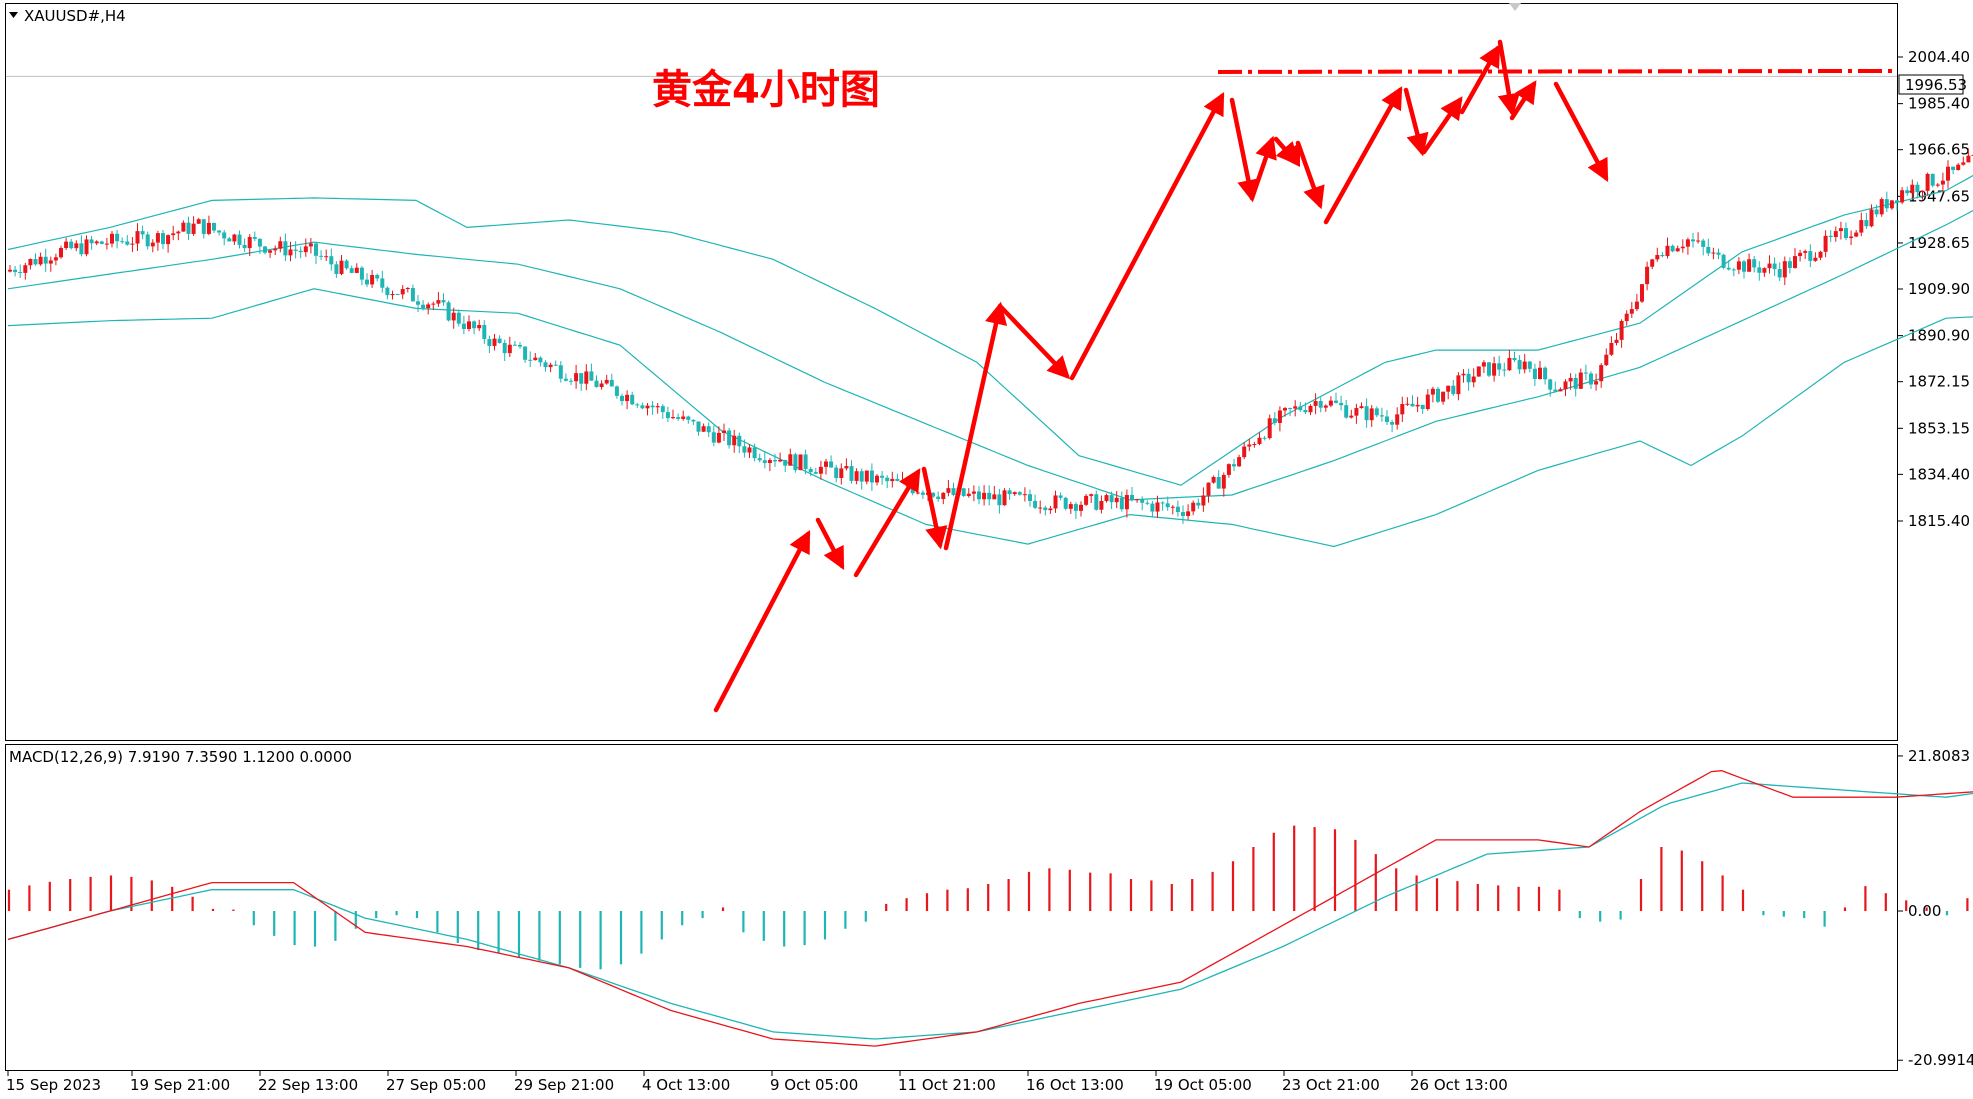  I want to click on x-tick-label: 16 Oct 13:00, so click(1075, 1085).